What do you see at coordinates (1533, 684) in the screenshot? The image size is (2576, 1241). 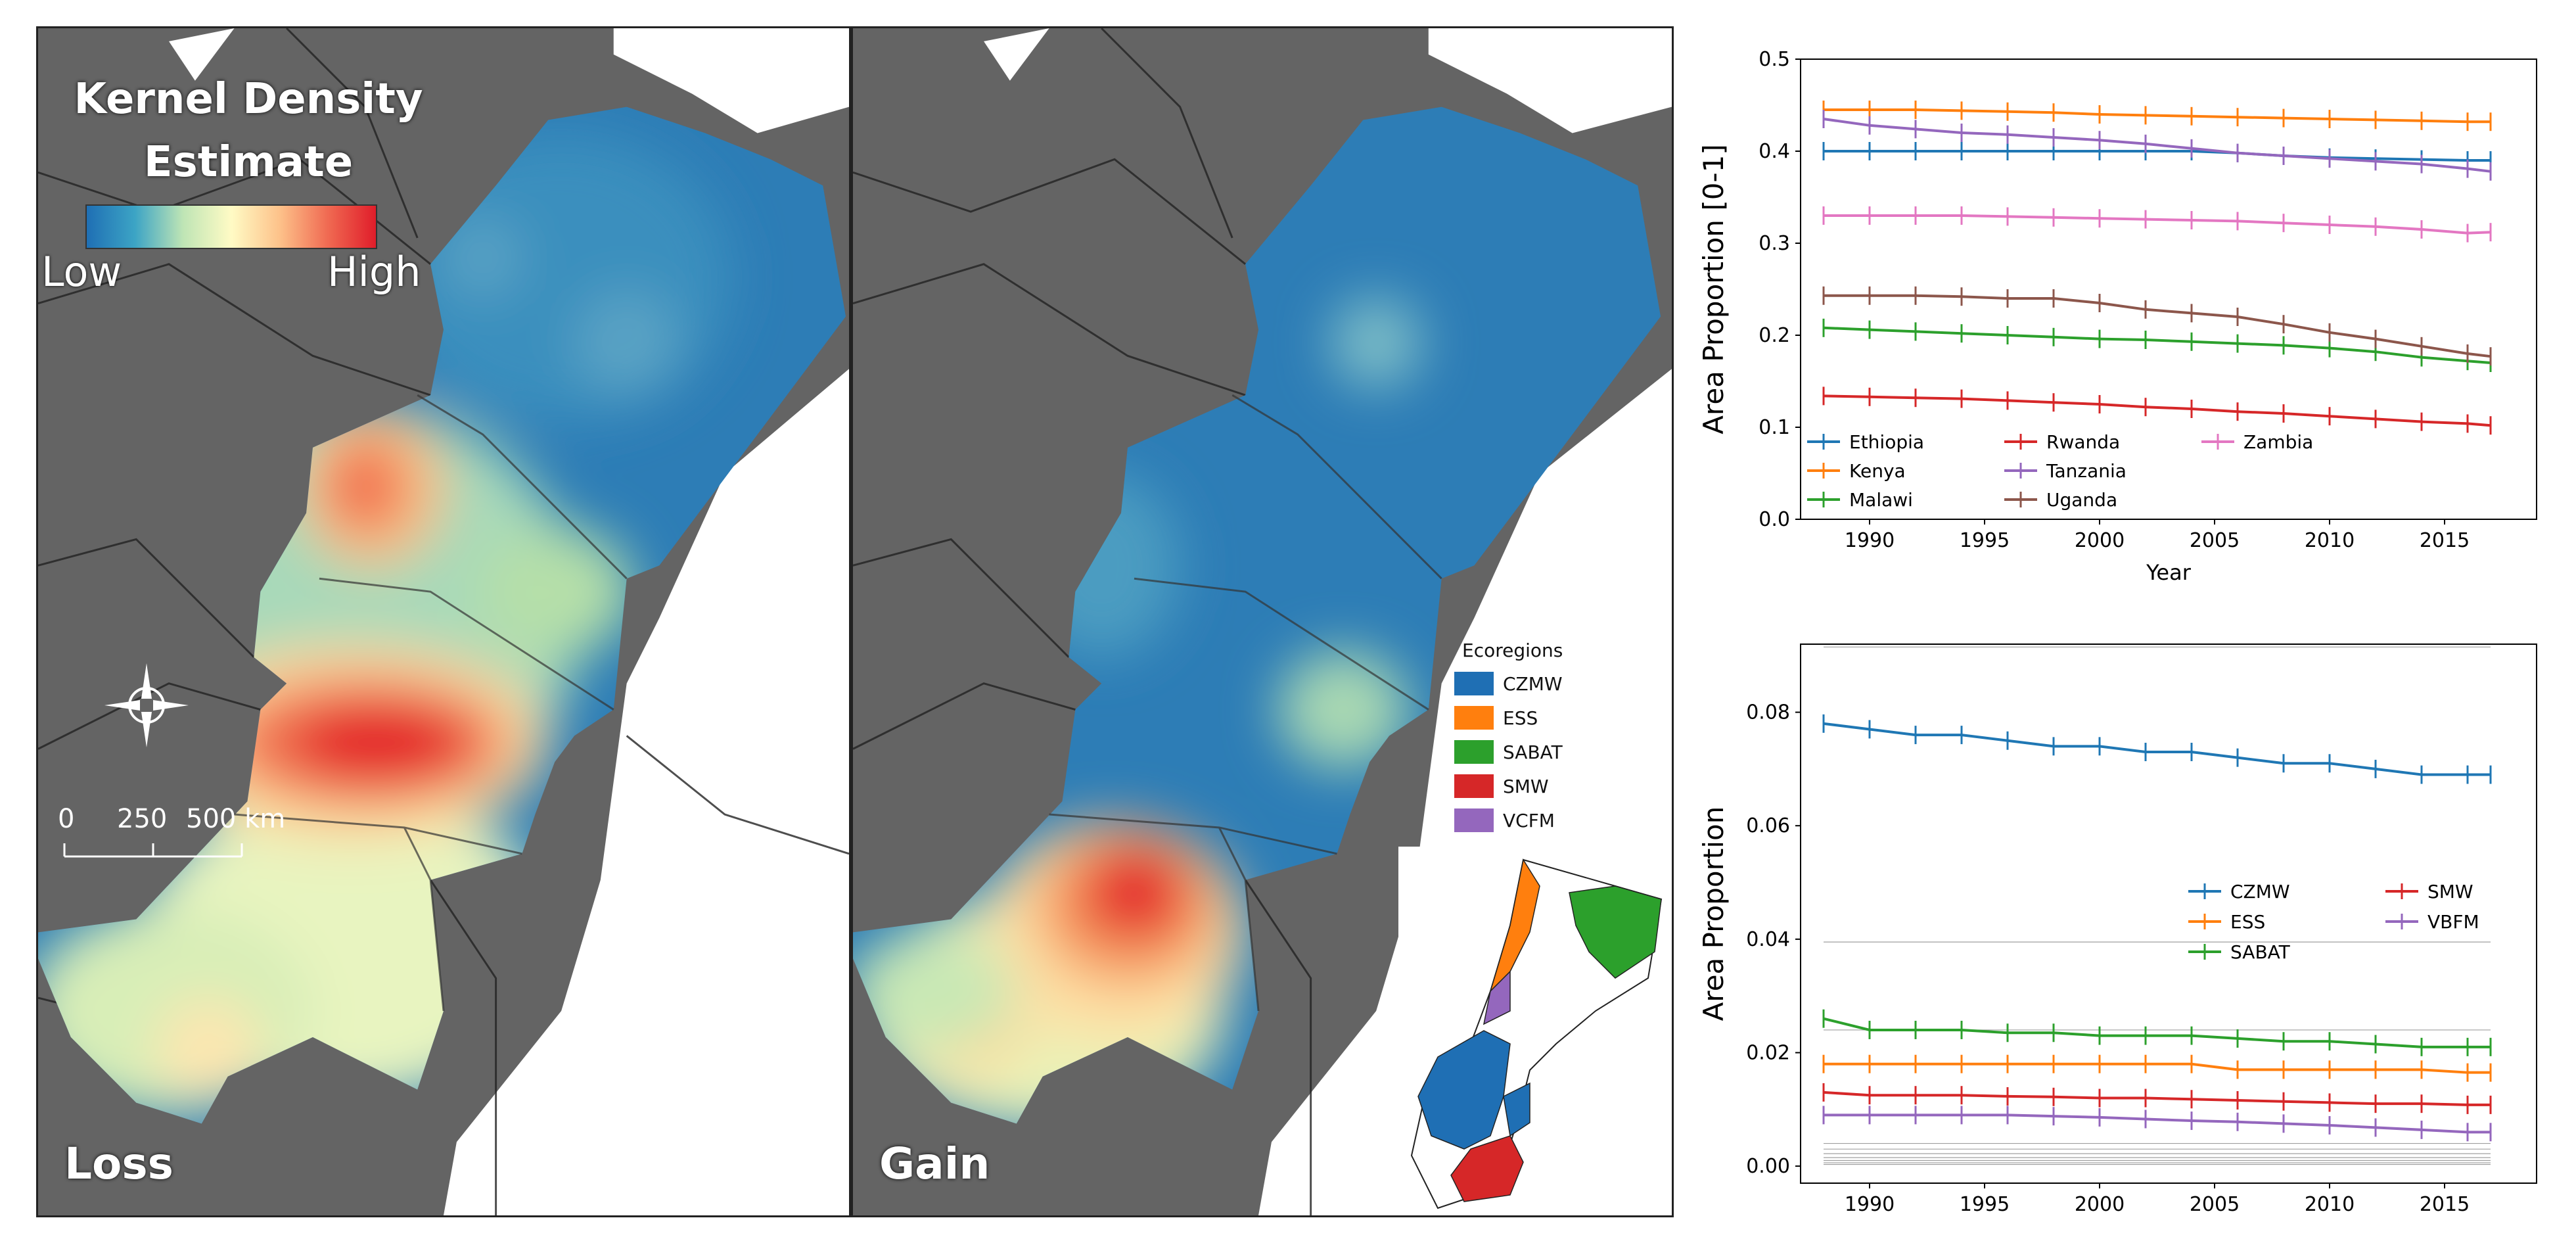 I see `czmw-label: CZMW` at bounding box center [1533, 684].